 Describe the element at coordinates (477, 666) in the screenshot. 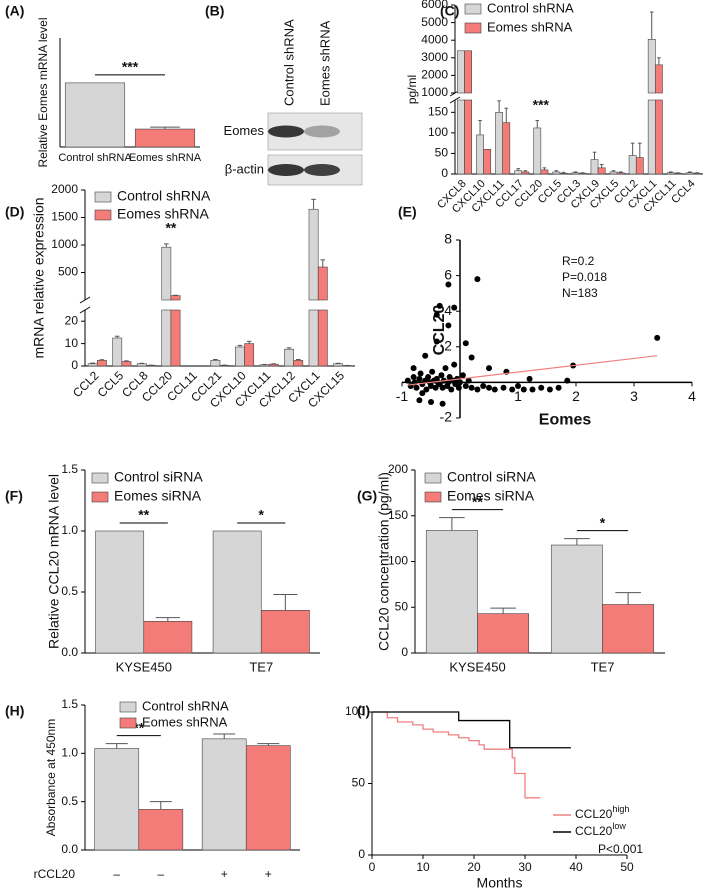

I see `x-tick-label: KYSE450` at that location.